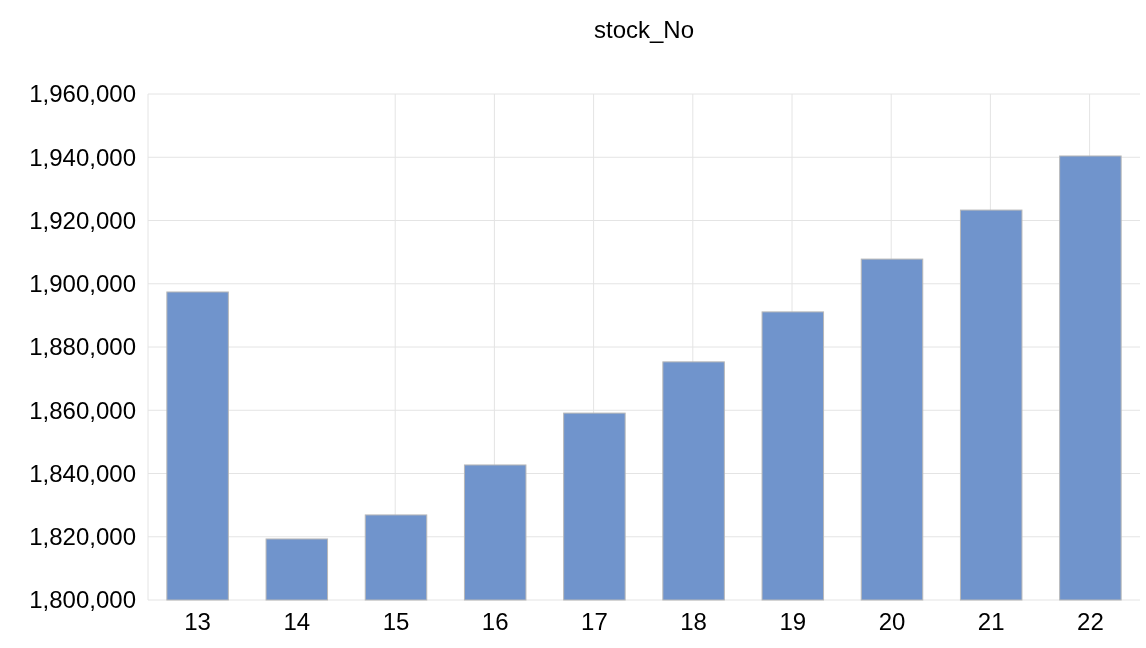 Image resolution: width=1146 pixels, height=648 pixels. What do you see at coordinates (82, 220) in the screenshot?
I see `y-tick-label: 1,920,000` at bounding box center [82, 220].